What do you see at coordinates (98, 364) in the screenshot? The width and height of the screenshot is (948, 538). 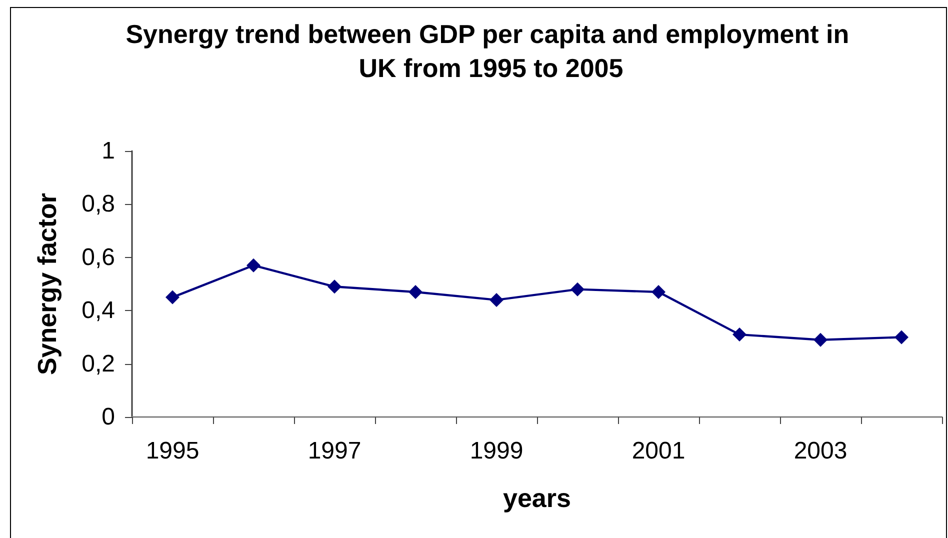 I see `y-tick-label: 0,2` at bounding box center [98, 364].